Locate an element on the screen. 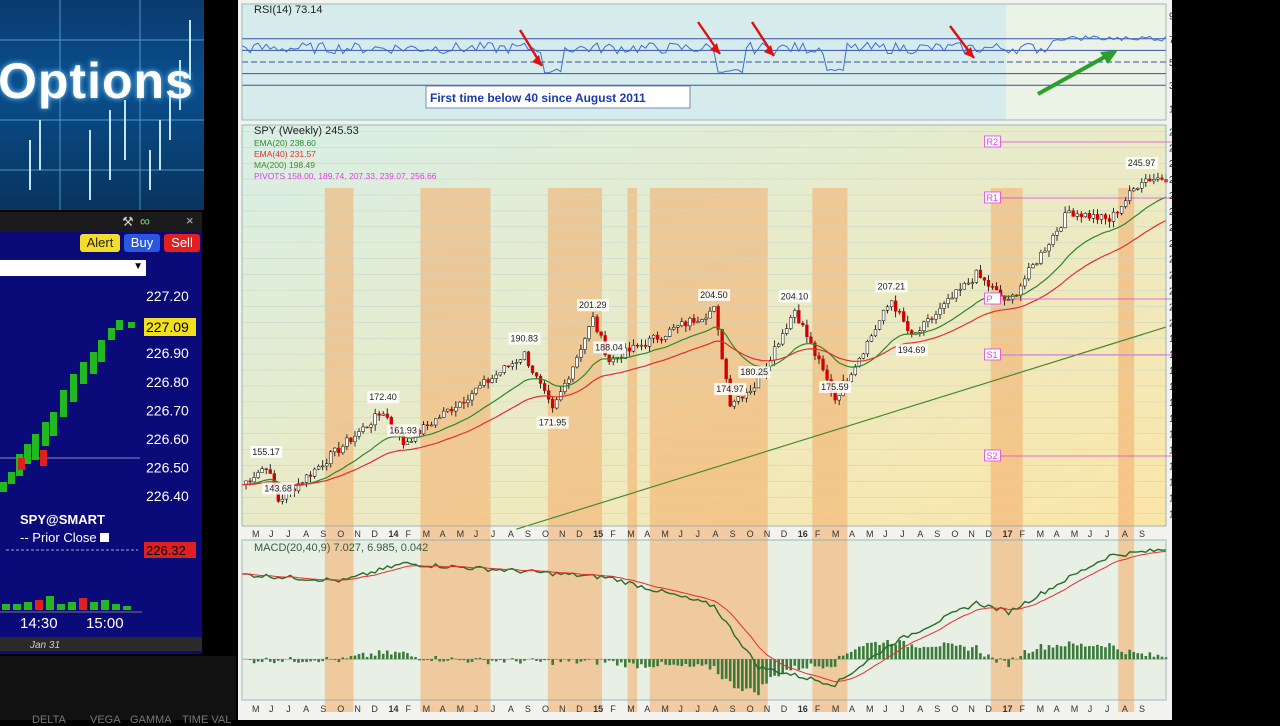  tab-delta: DELTA is located at coordinates (49, 720).